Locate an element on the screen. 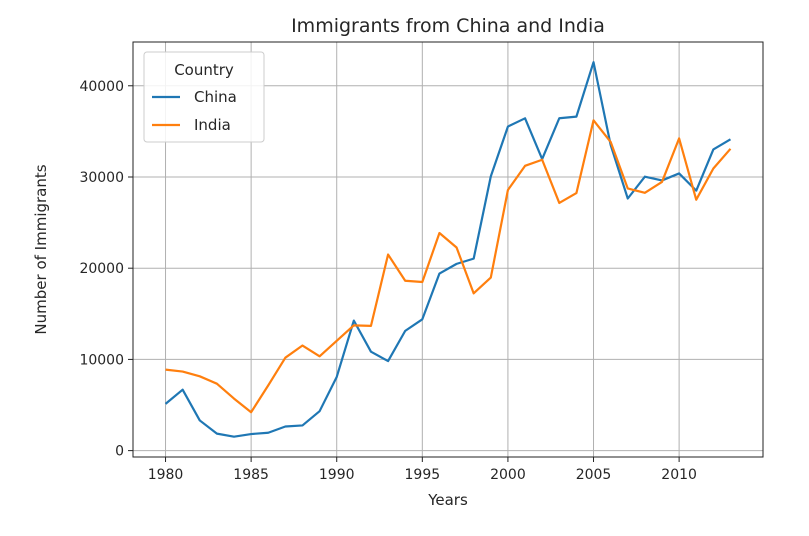  y-tick-label: 0 is located at coordinates (119, 452).